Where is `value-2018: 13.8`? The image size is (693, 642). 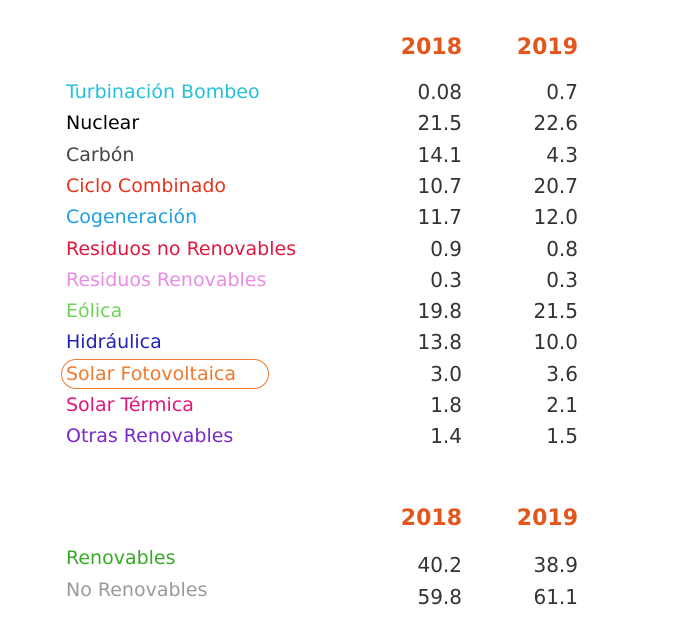
value-2018: 13.8 is located at coordinates (439, 342).